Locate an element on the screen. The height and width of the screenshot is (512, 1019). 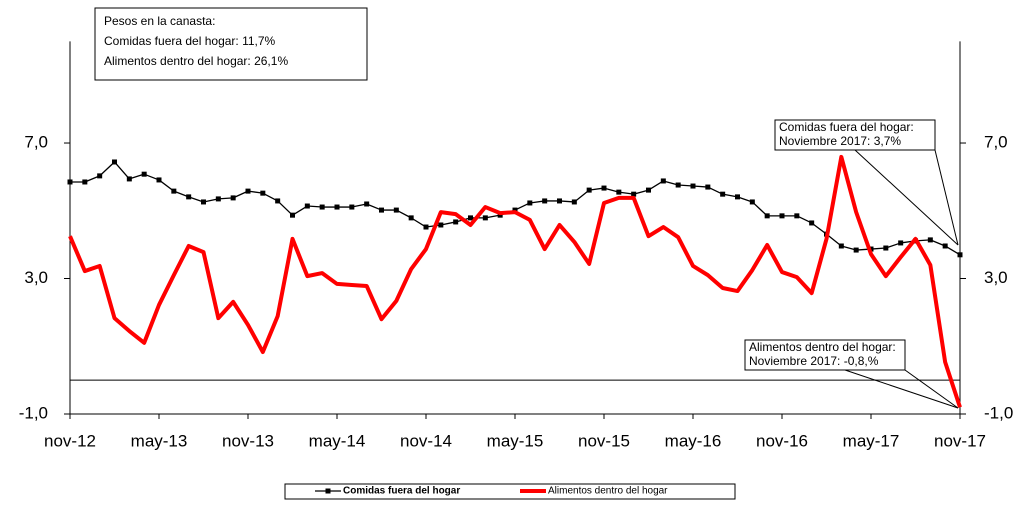
annotation: Noviembre 2017: -0,8,% is located at coordinates (814, 361).